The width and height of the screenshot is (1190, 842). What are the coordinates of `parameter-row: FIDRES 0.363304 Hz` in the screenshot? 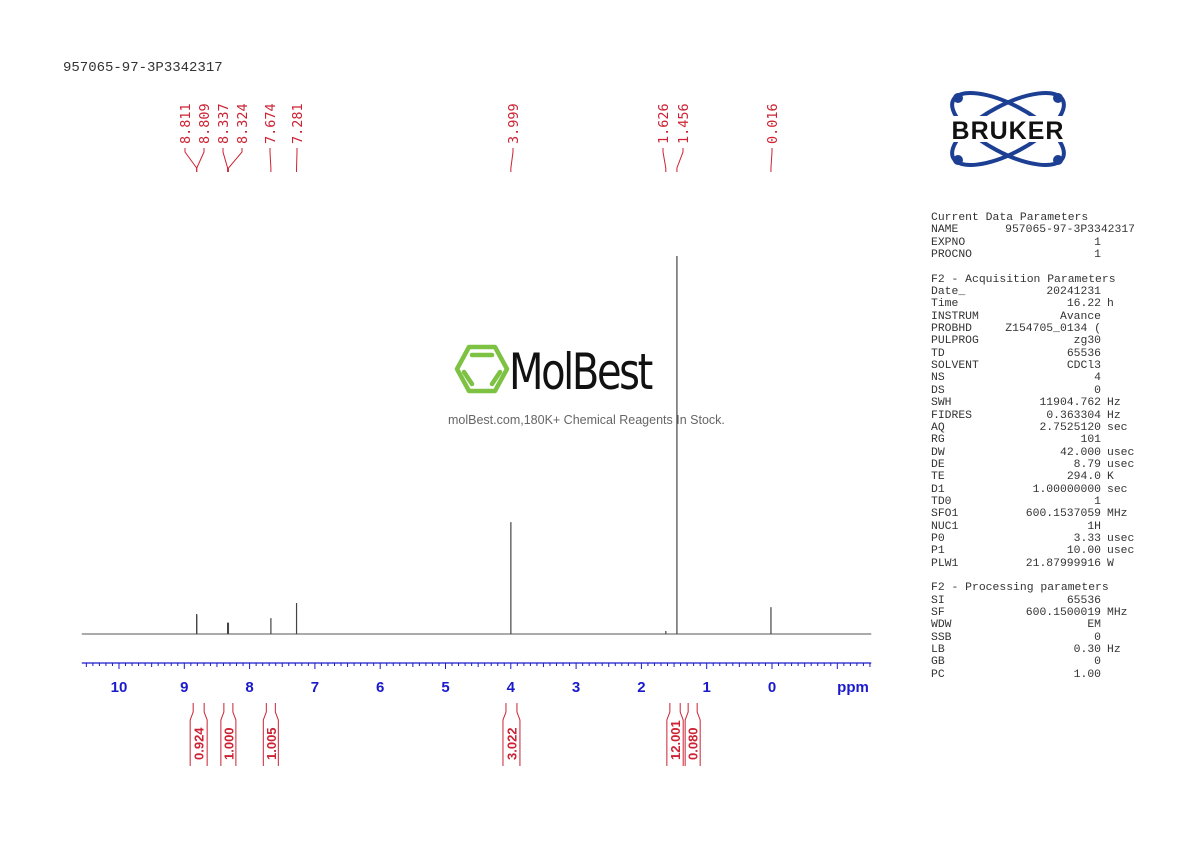 It's located at (1036, 416).